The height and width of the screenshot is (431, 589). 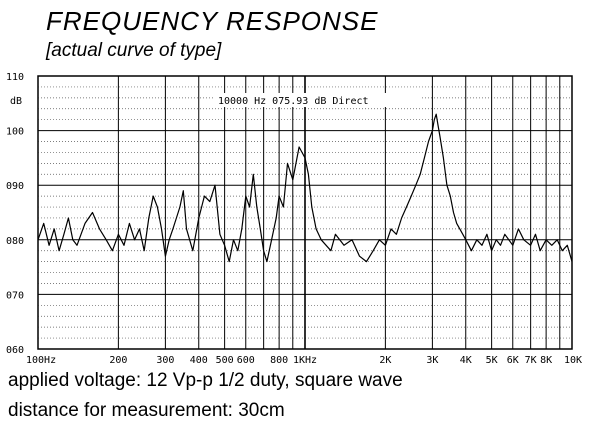 What do you see at coordinates (15, 241) in the screenshot?
I see `y-tick-label: 080` at bounding box center [15, 241].